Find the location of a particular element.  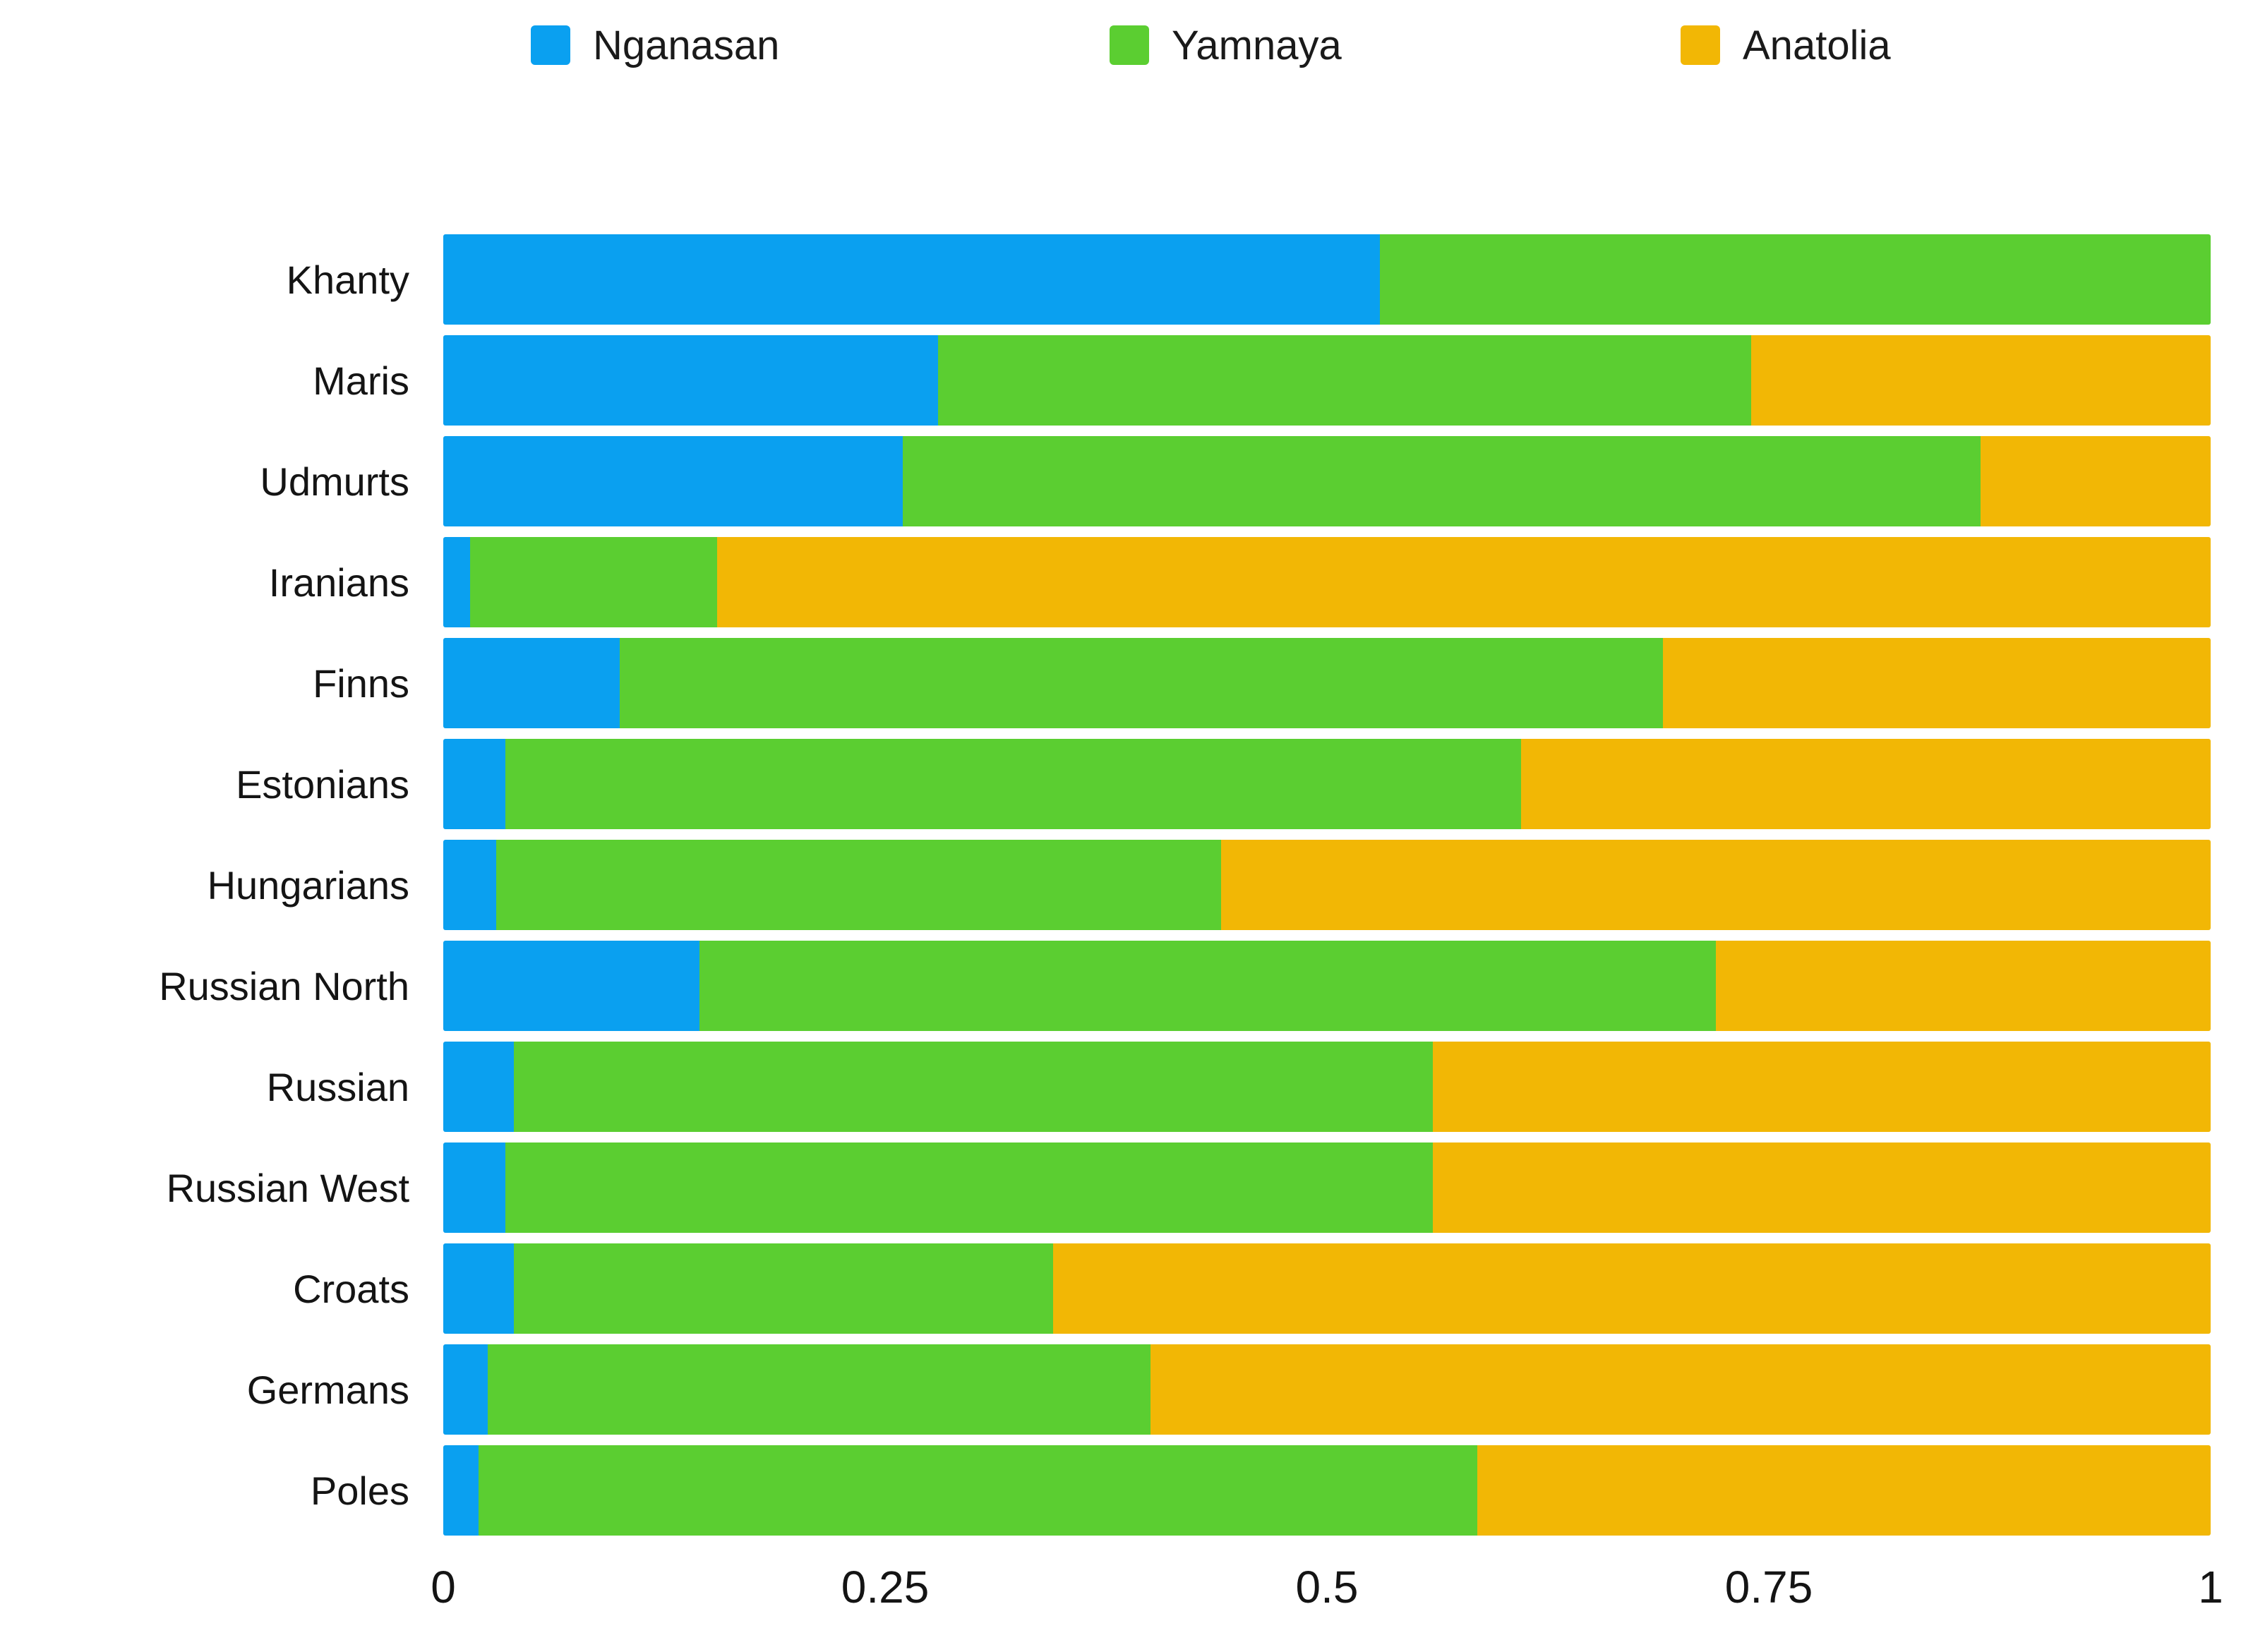

category-label: Croats is located at coordinates (351, 1288).